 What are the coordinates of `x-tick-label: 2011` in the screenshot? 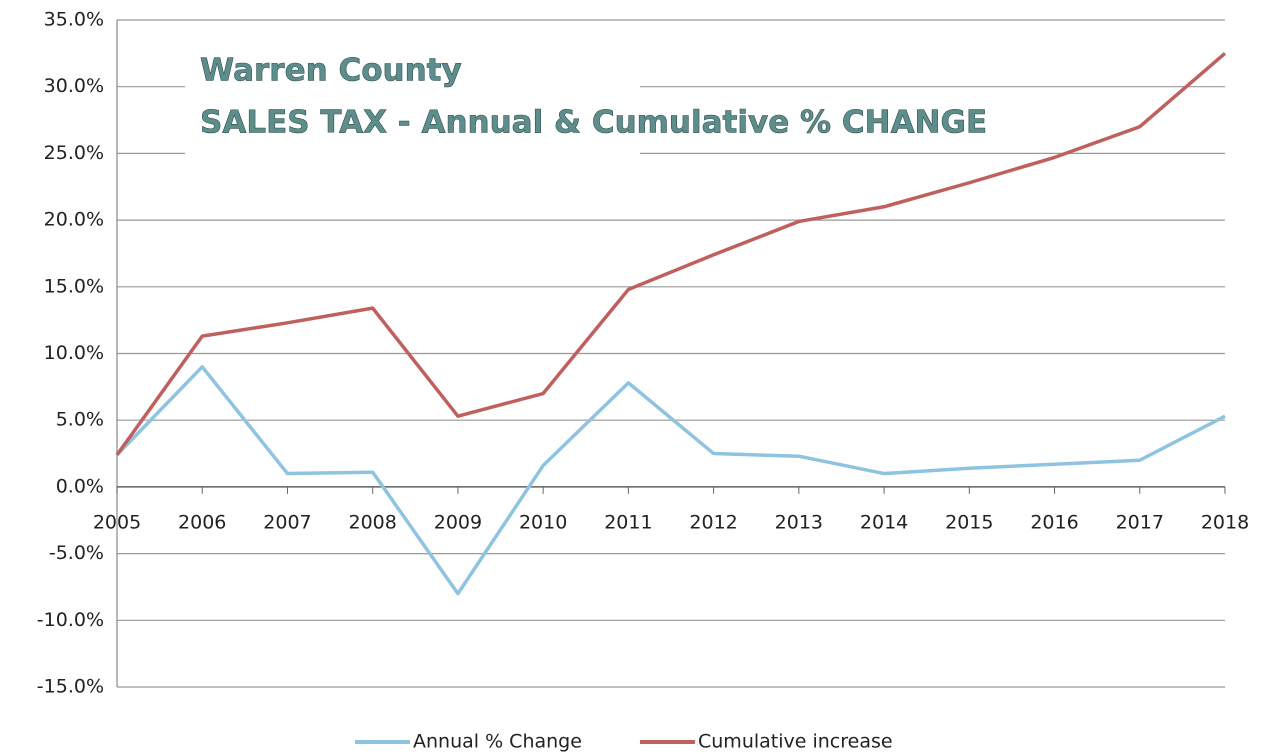 It's located at (628, 522).